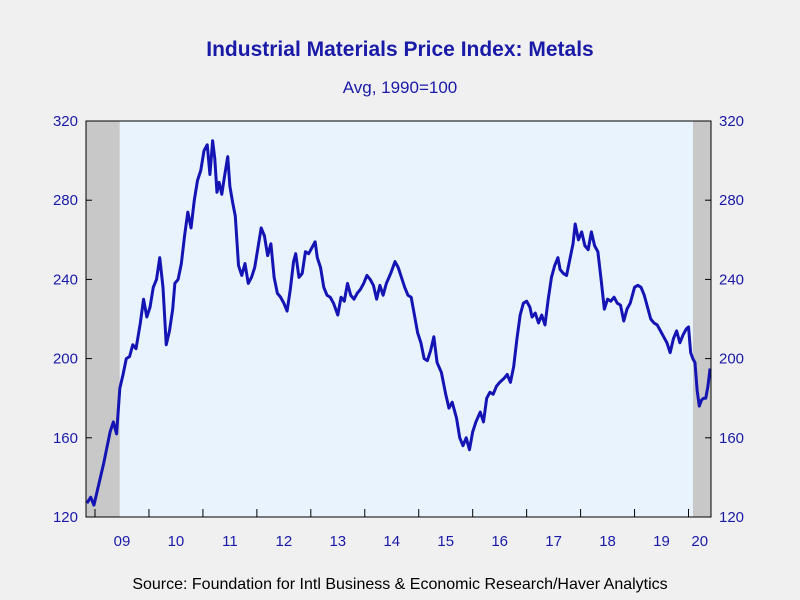 The image size is (800, 600). What do you see at coordinates (400, 87) in the screenshot?
I see `chart-subtitle: Avg, 1990=100` at bounding box center [400, 87].